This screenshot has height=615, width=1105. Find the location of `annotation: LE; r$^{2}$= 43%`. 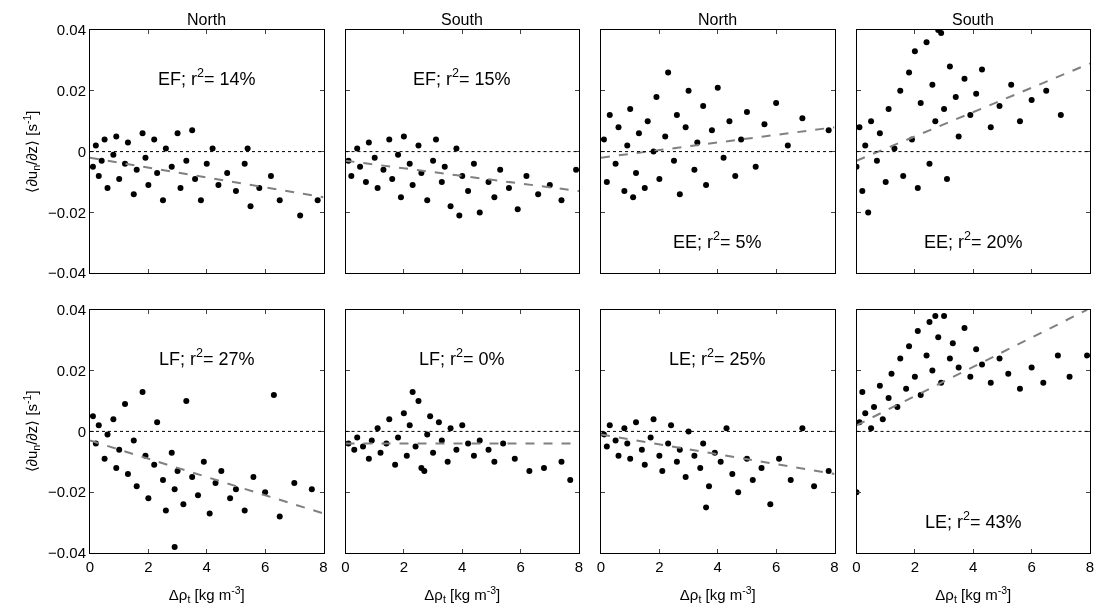

annotation: LE; r$^{2}$= 43% is located at coordinates (973, 520).